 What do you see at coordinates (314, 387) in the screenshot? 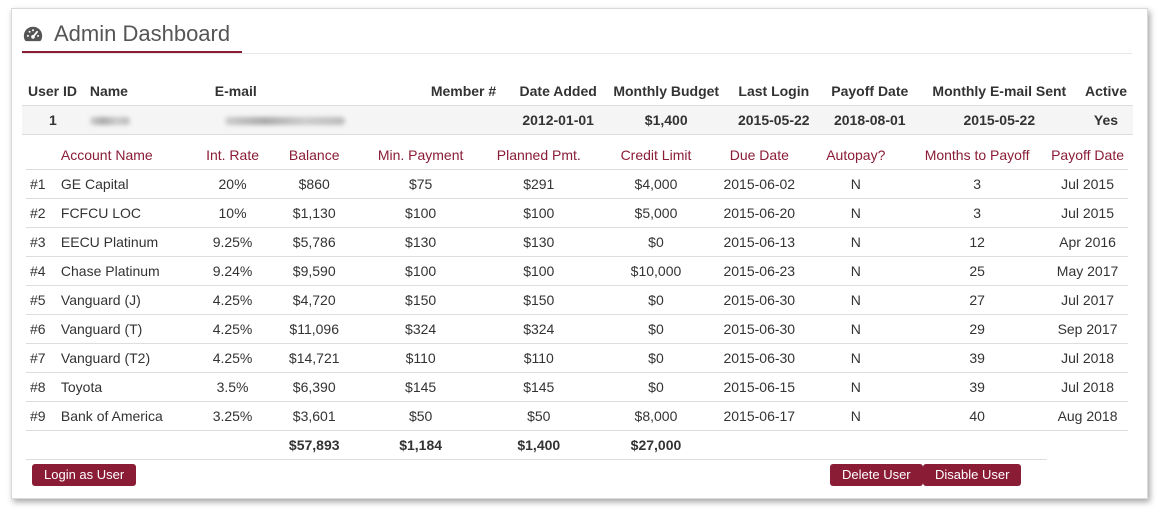
I see `account-balance: $6,390` at bounding box center [314, 387].